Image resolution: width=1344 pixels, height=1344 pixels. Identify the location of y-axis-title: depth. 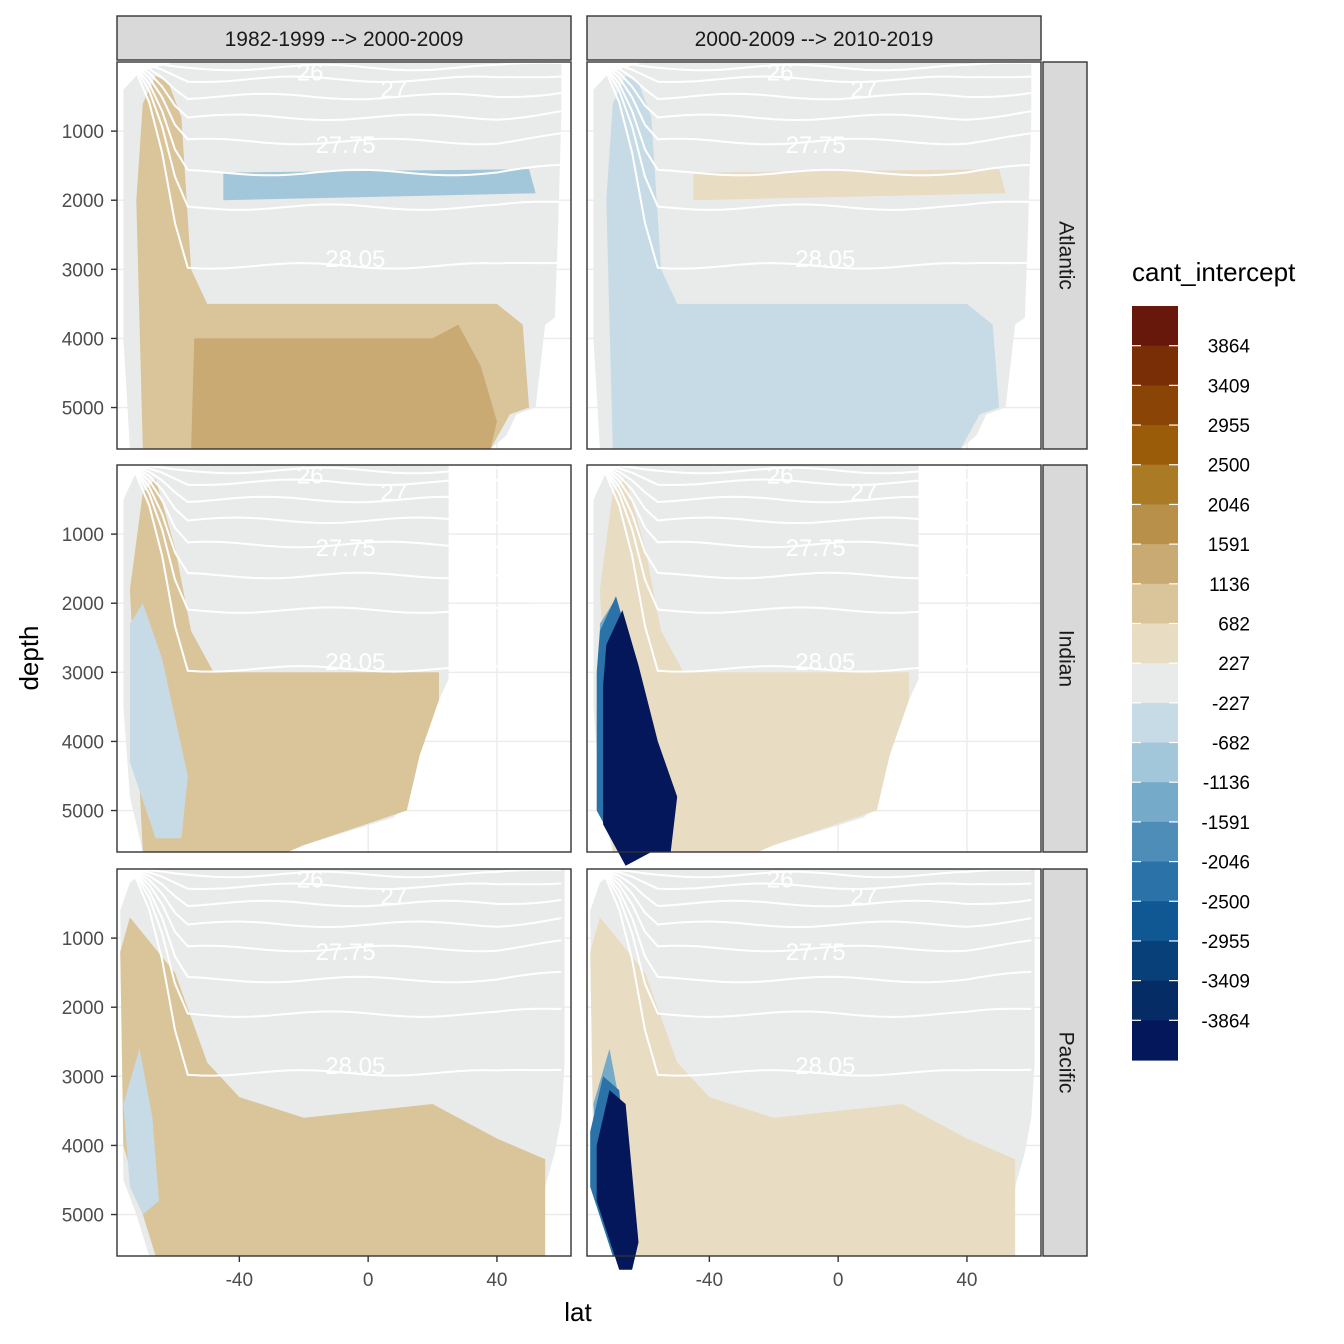
(29, 657).